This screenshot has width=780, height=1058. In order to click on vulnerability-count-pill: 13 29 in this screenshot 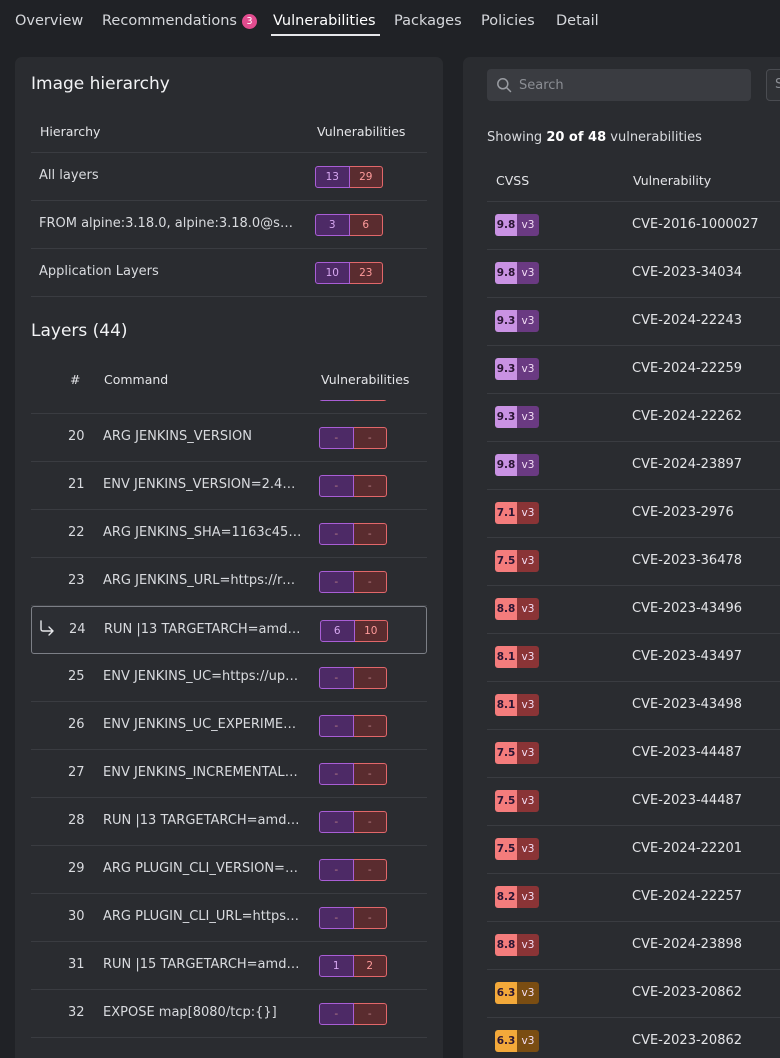, I will do `click(349, 177)`.